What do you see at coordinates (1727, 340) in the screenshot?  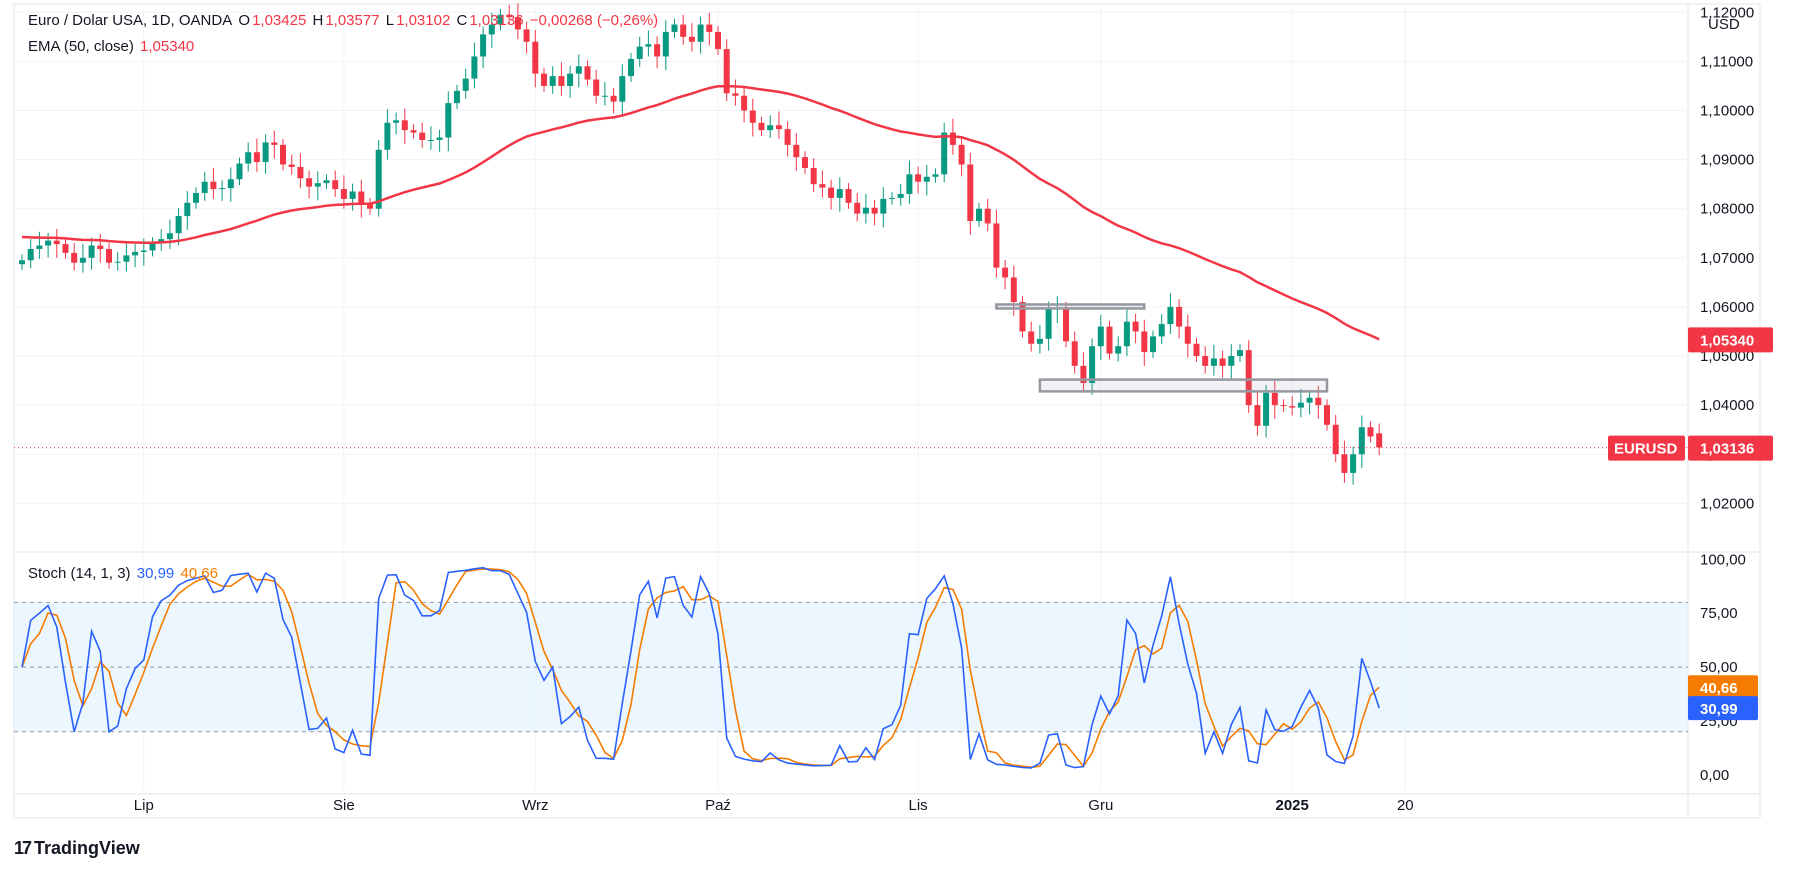 I see `ema-price-tag-text: 1,05340` at bounding box center [1727, 340].